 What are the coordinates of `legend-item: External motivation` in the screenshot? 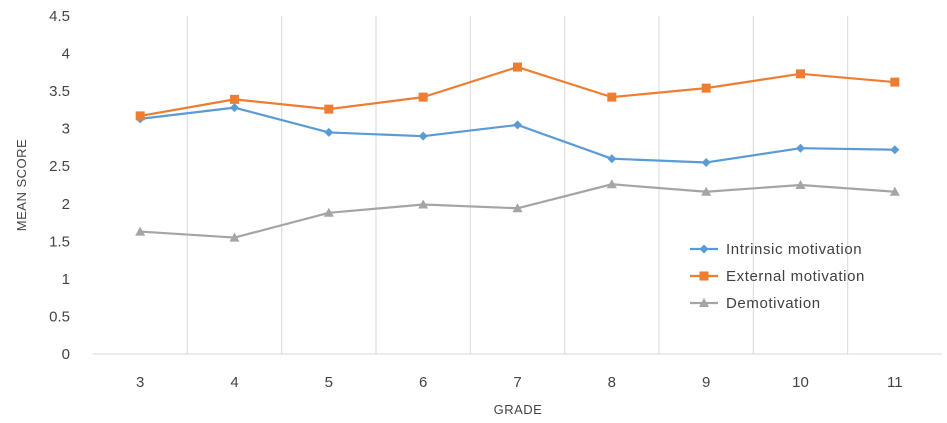 It's located at (777, 276).